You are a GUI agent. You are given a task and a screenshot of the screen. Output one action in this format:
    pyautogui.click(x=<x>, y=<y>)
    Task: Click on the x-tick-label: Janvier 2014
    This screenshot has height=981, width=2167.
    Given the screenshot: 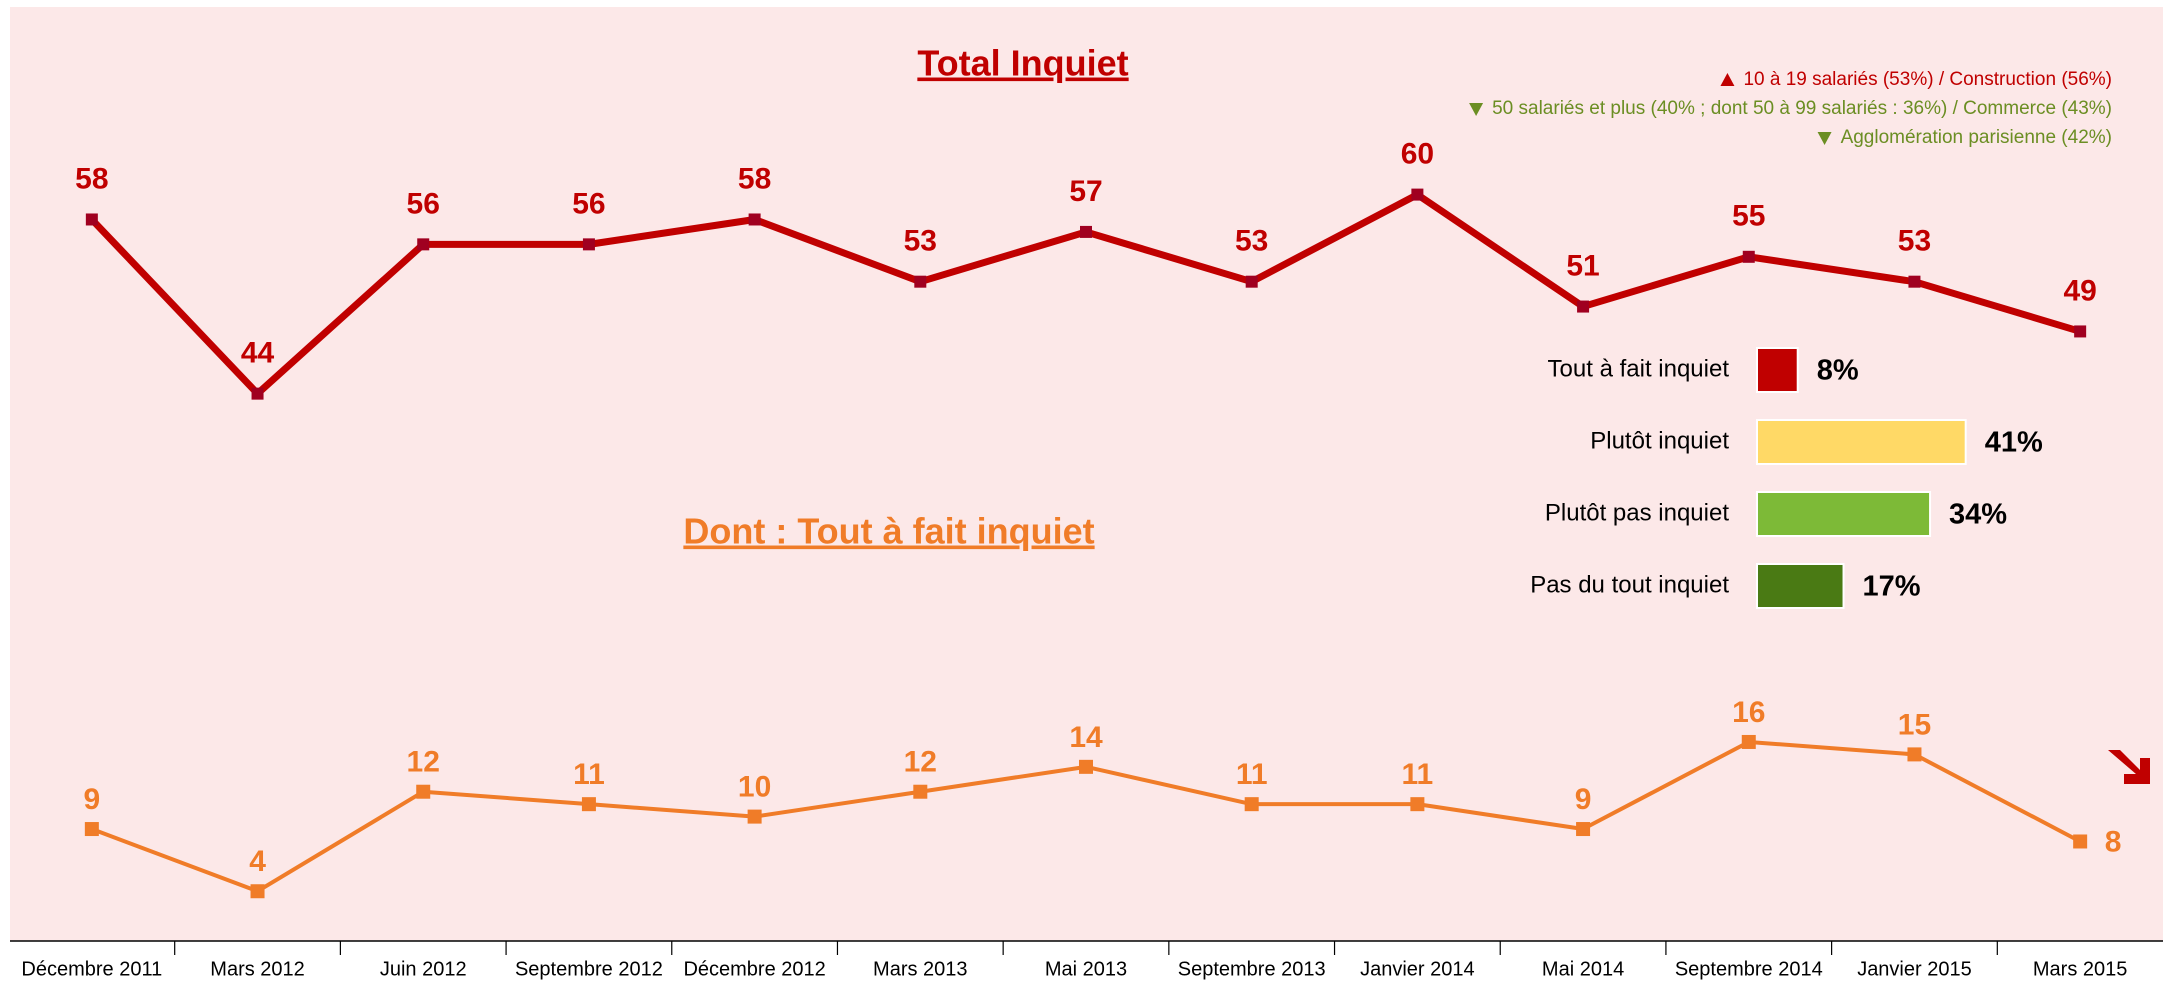 What is the action you would take?
    pyautogui.click(x=1417, y=969)
    